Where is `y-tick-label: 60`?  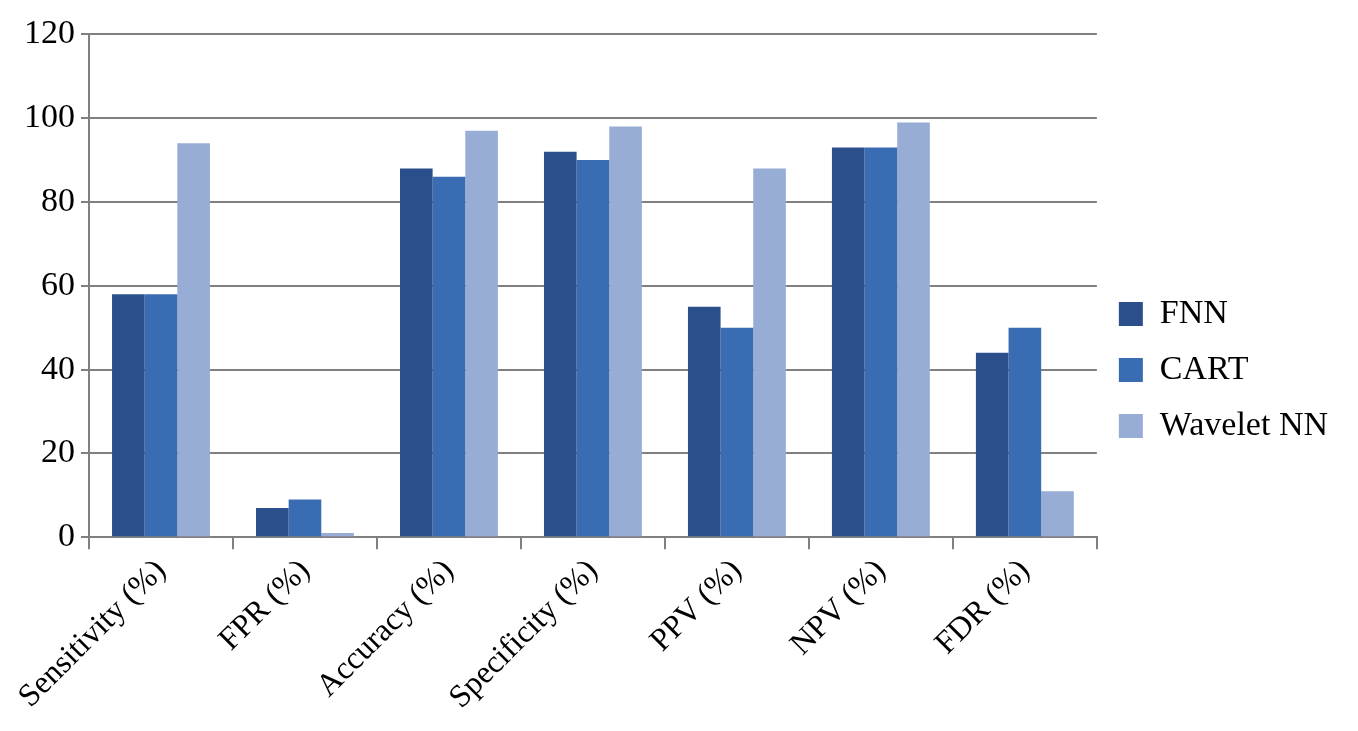
y-tick-label: 60 is located at coordinates (58, 283).